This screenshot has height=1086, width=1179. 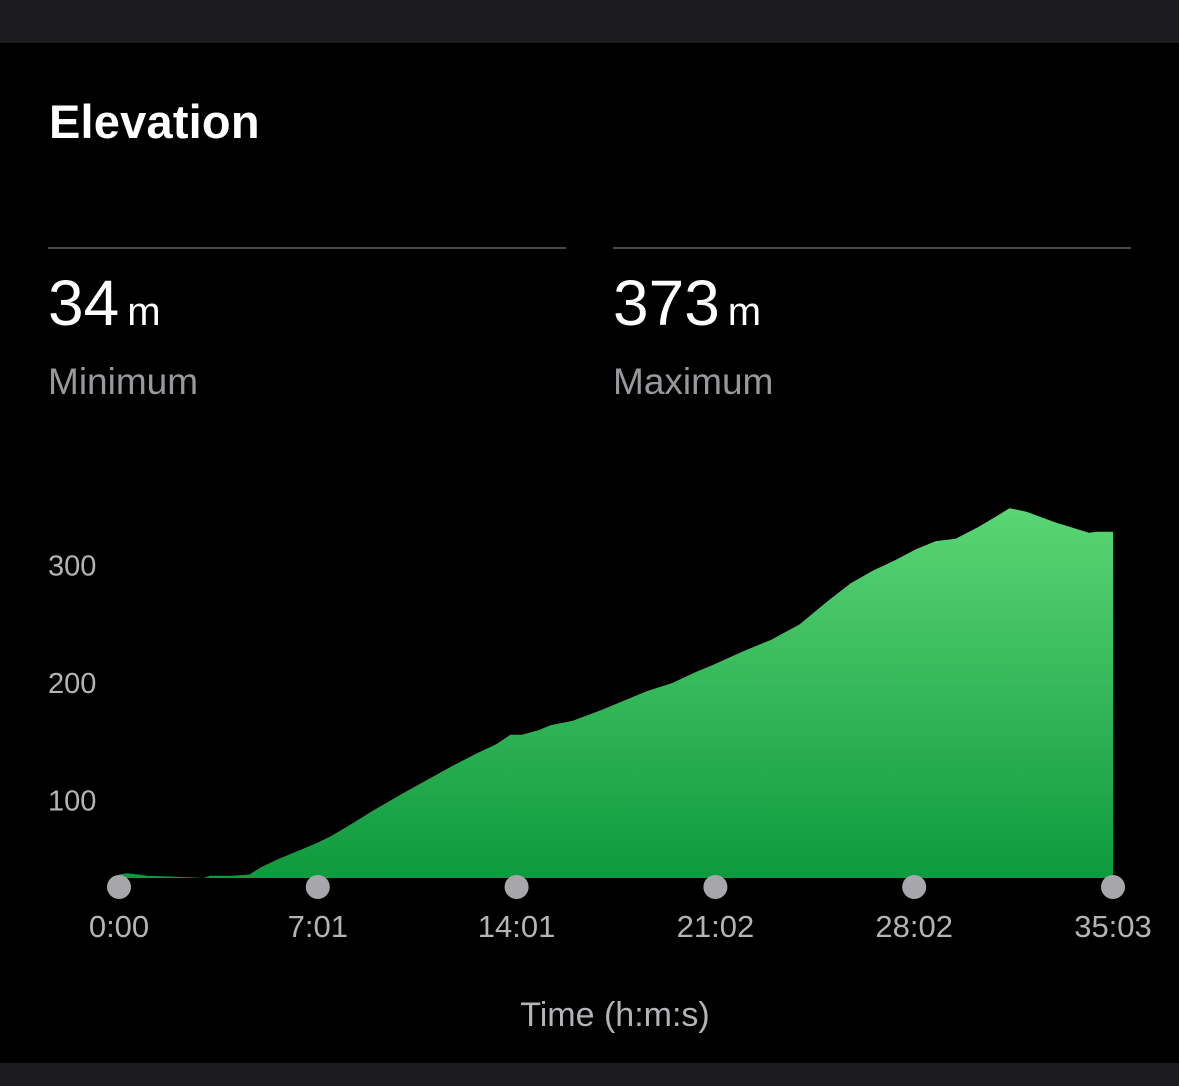 I want to click on maximum-value-row: 373 m, so click(x=872, y=312).